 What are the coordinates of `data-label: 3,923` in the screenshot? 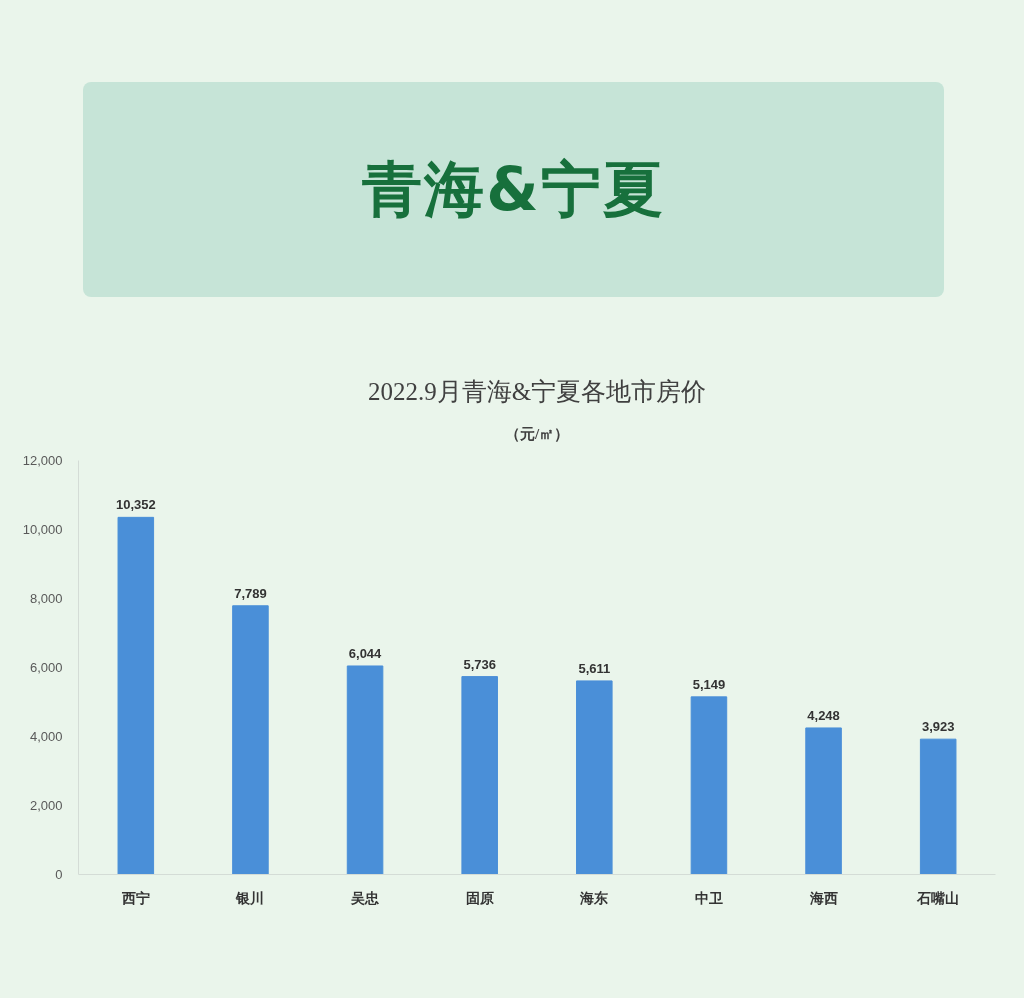 It's located at (938, 727).